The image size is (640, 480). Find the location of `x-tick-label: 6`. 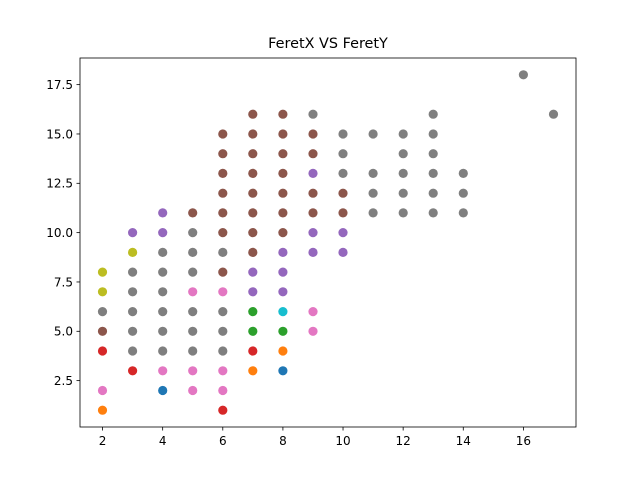

x-tick-label: 6 is located at coordinates (223, 441).